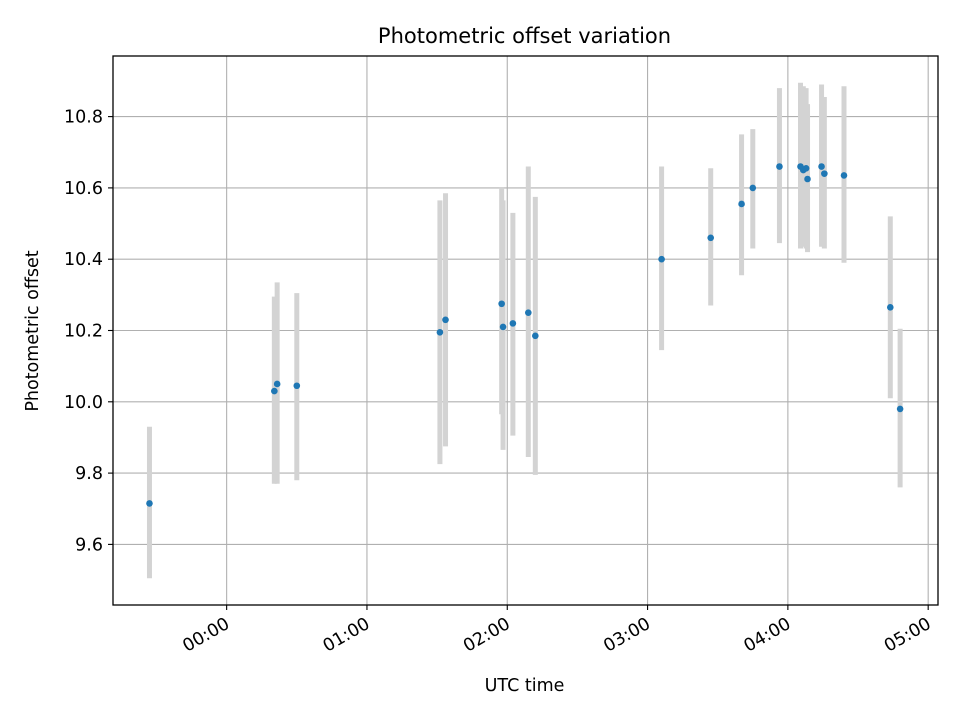 The width and height of the screenshot is (960, 720). What do you see at coordinates (525, 686) in the screenshot?
I see `x-axis-label: UTC time` at bounding box center [525, 686].